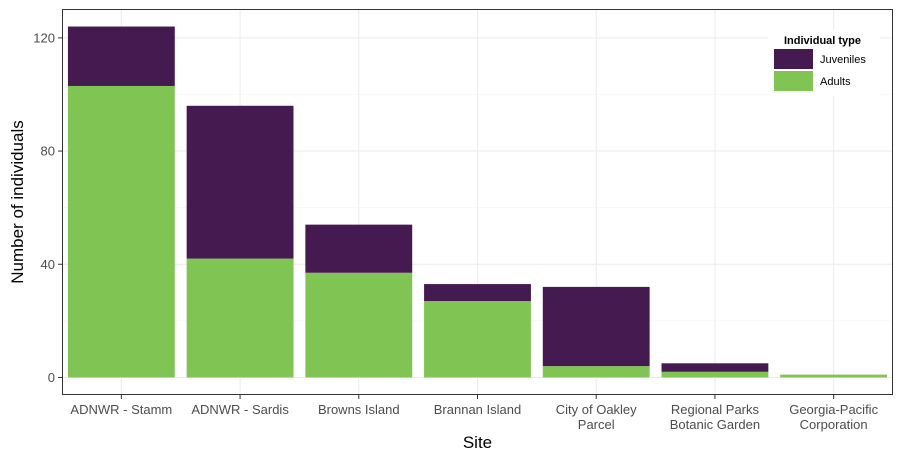  What do you see at coordinates (835, 82) in the screenshot?
I see `legend-label-adults: Adults` at bounding box center [835, 82].